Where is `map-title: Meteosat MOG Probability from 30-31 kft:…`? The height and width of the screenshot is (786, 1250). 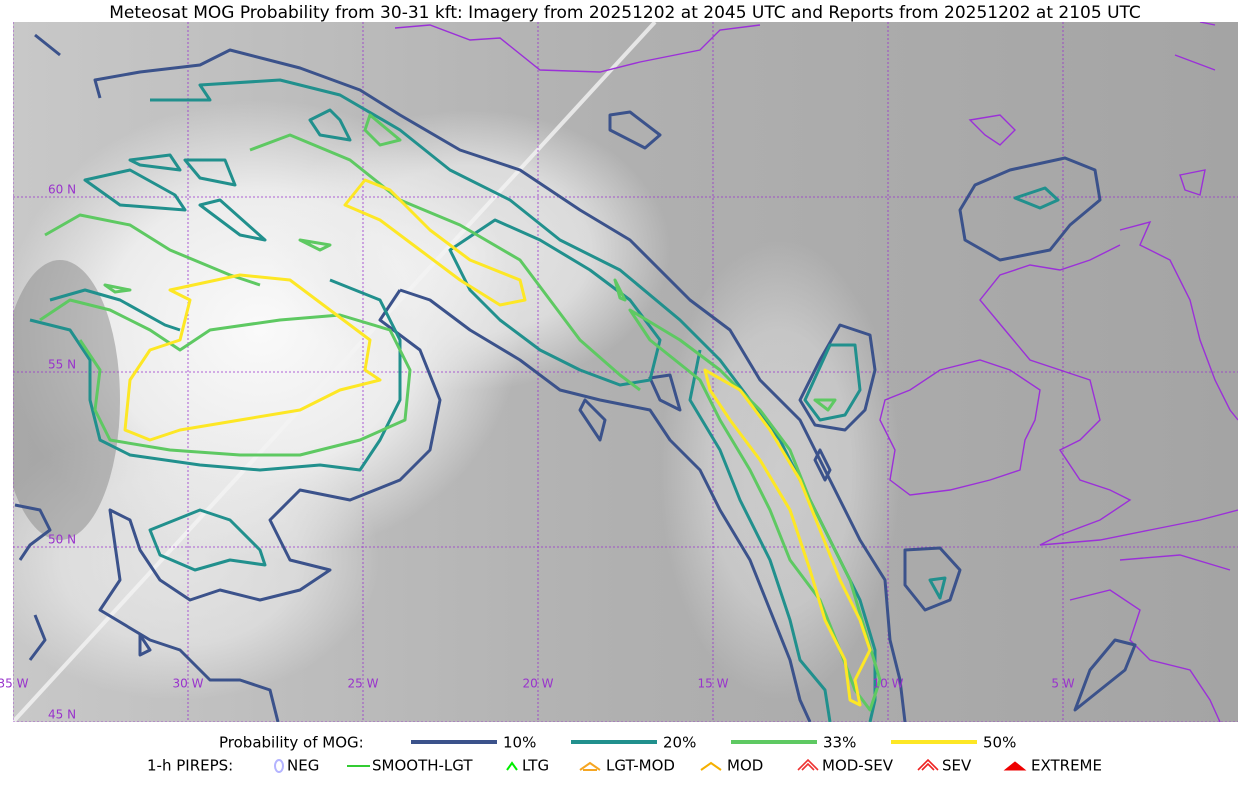
map-title: Meteosat MOG Probability from 30-31 kft:… is located at coordinates (625, 13).